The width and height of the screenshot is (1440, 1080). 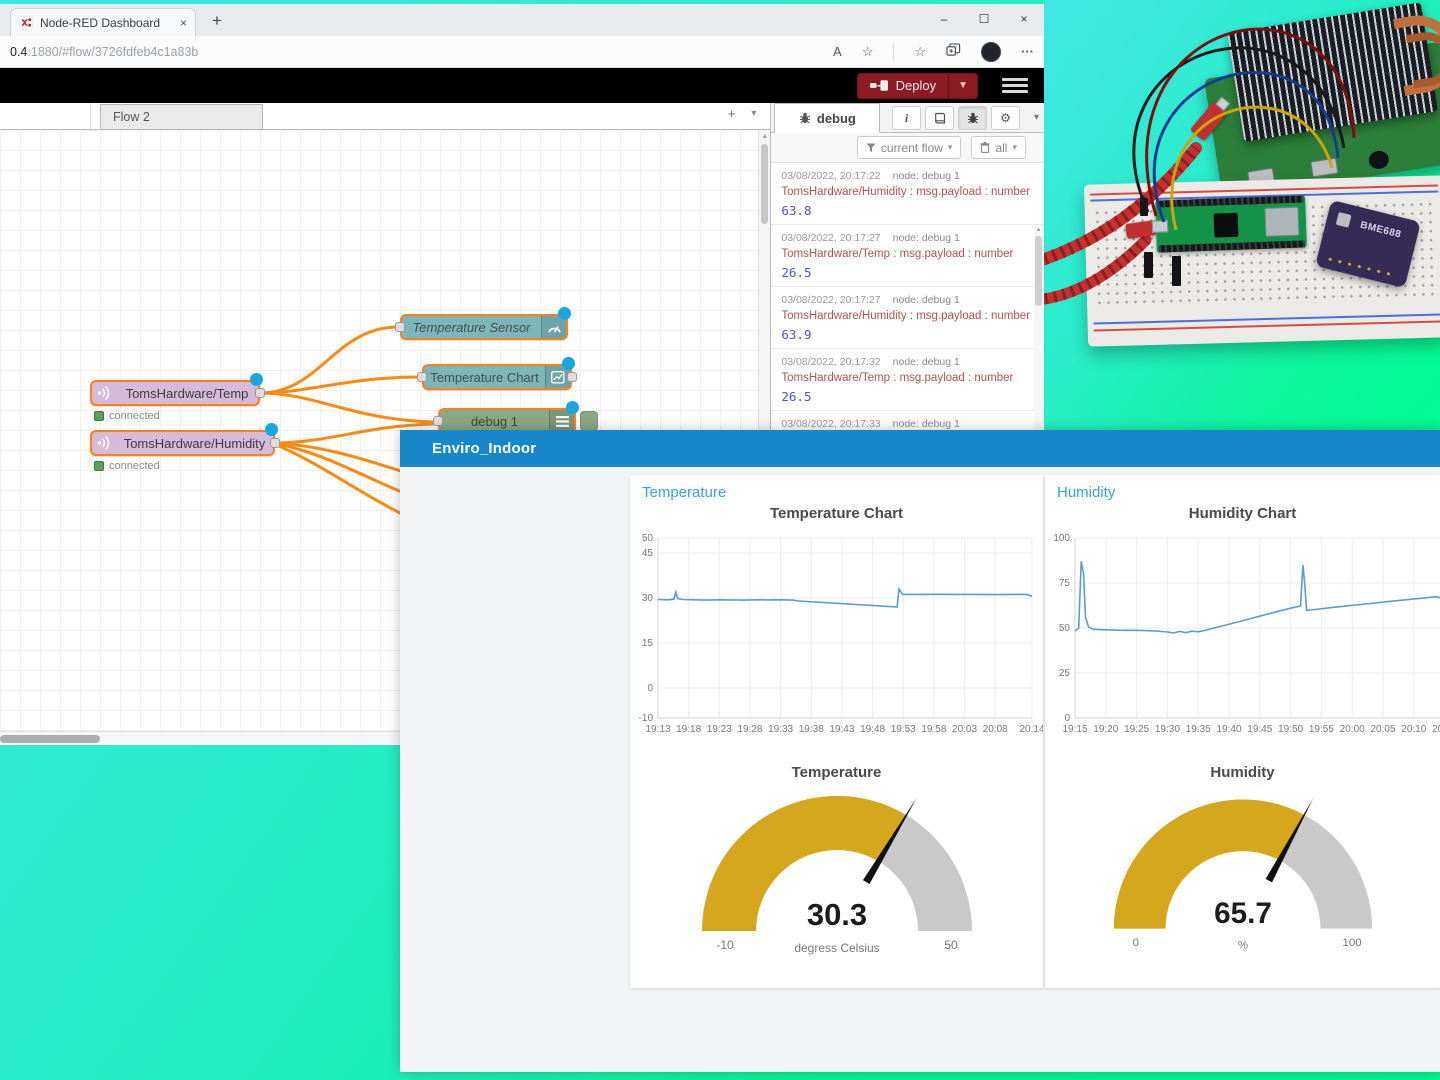 I want to click on minimize-button: –, so click(x=944, y=19).